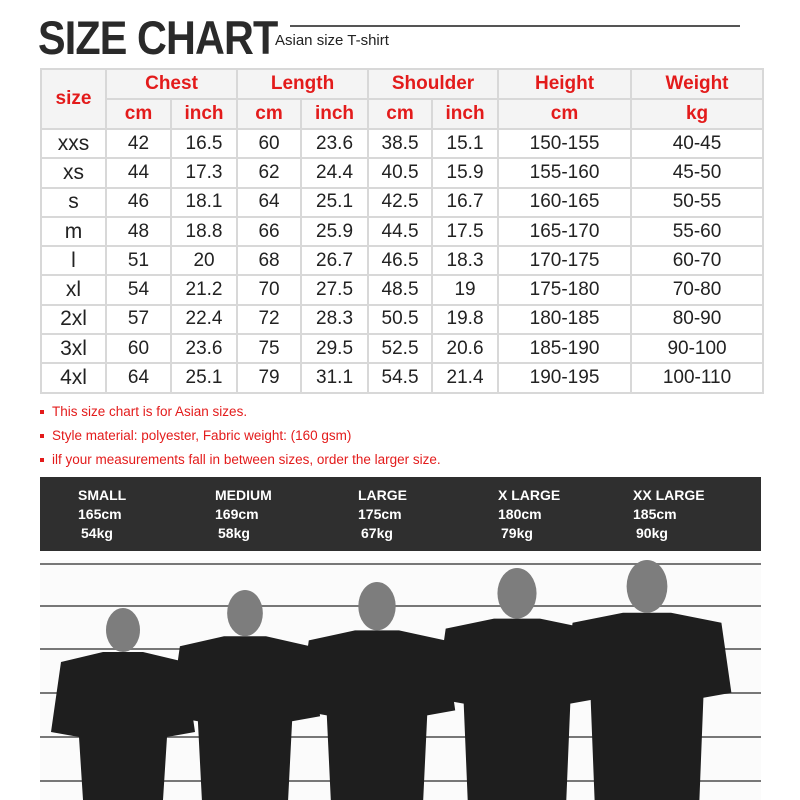 This screenshot has width=800, height=800. Describe the element at coordinates (237, 514) in the screenshot. I see `model-height: 169cm` at that location.